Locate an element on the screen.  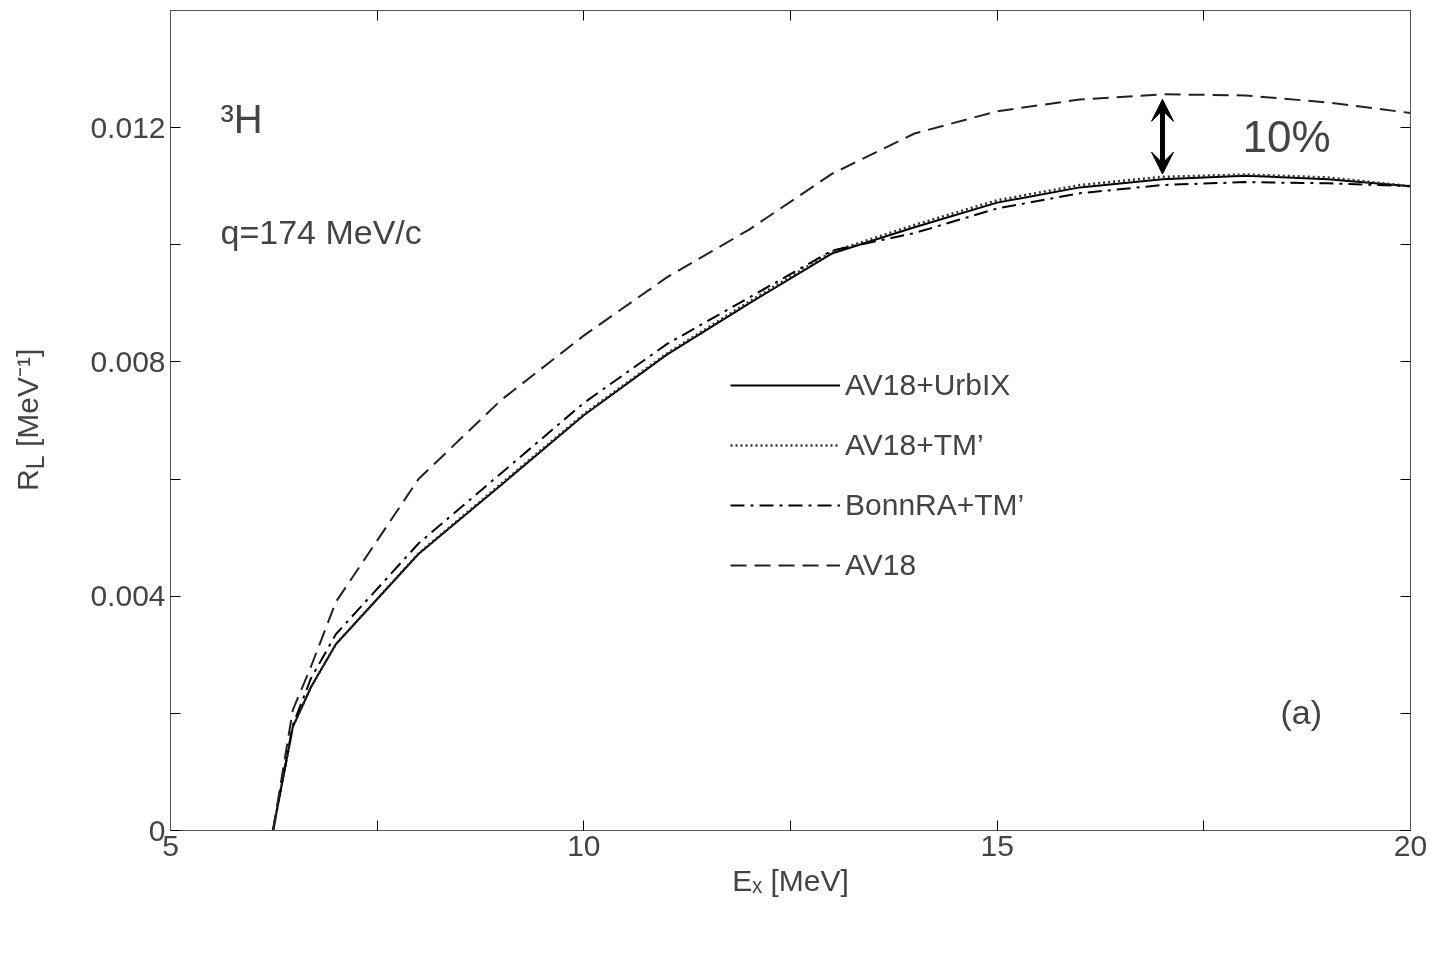
annotation: 10% is located at coordinates (1286, 137).